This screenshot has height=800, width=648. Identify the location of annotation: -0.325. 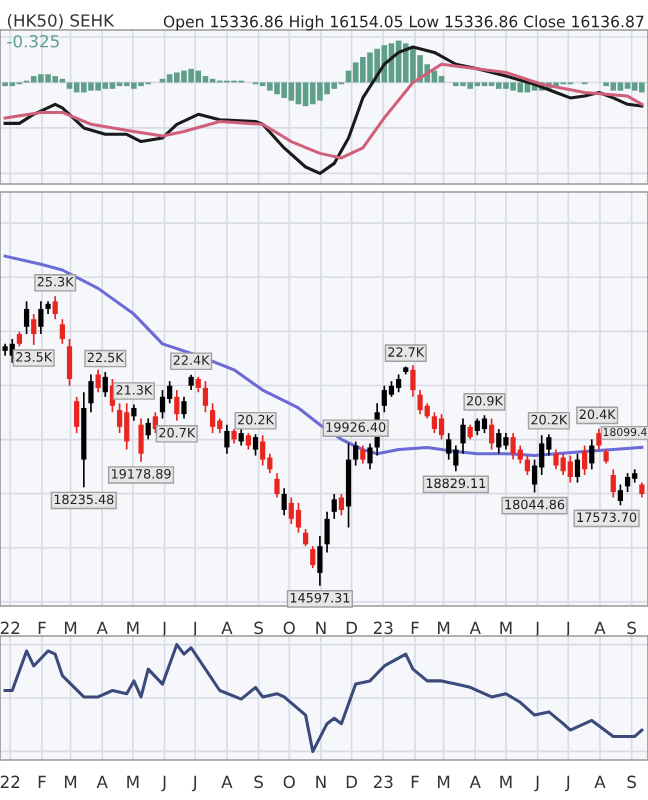
(33, 41).